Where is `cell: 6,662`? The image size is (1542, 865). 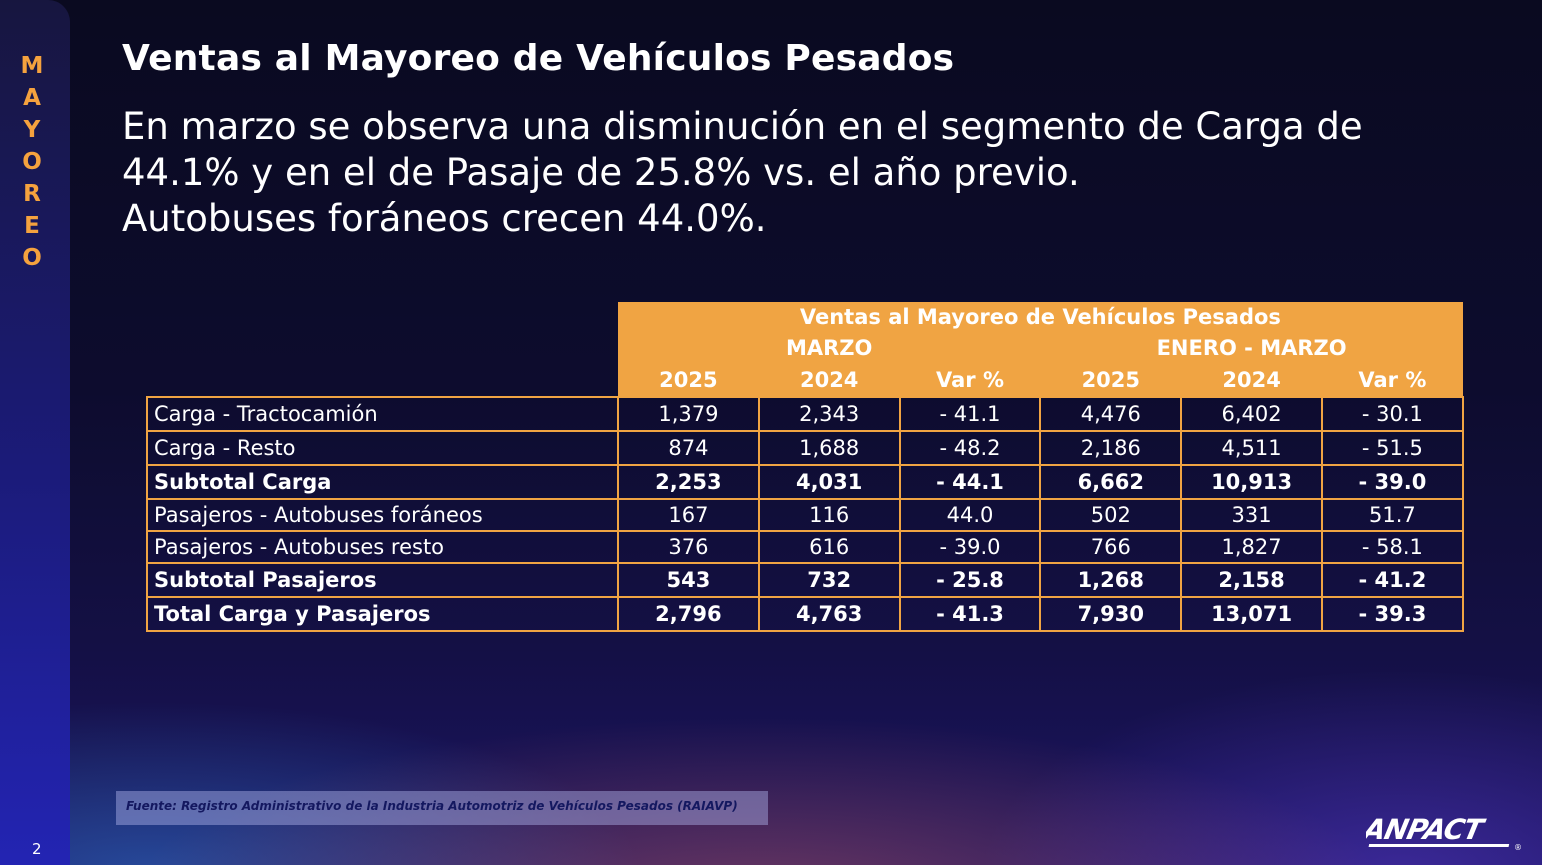 cell: 6,662 is located at coordinates (1111, 482).